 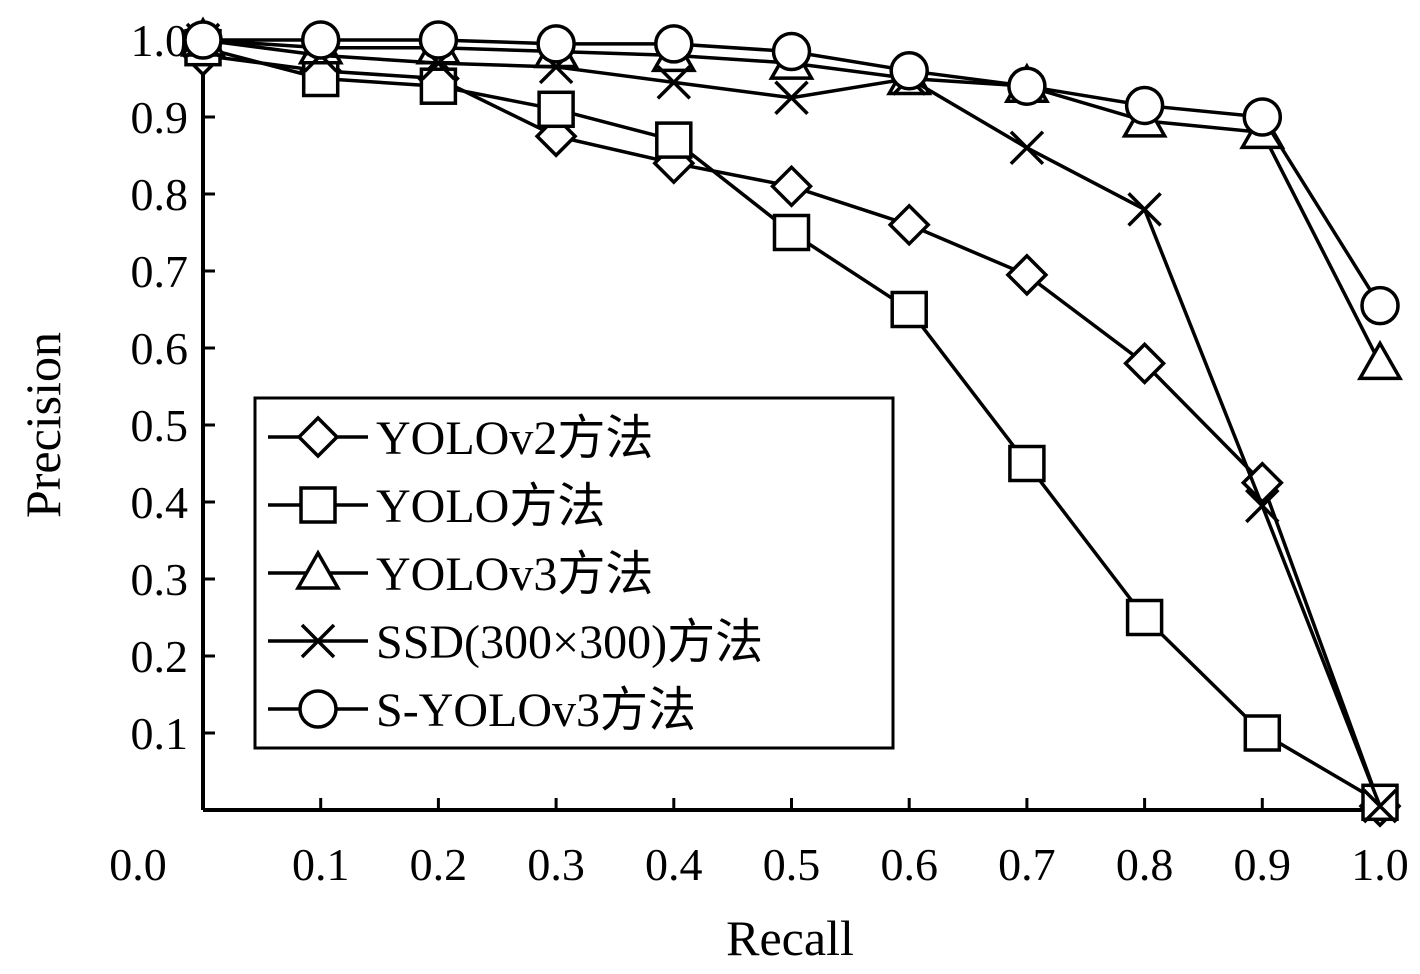 I want to click on legend-item: S-YOLOv3方法, so click(x=482, y=710).